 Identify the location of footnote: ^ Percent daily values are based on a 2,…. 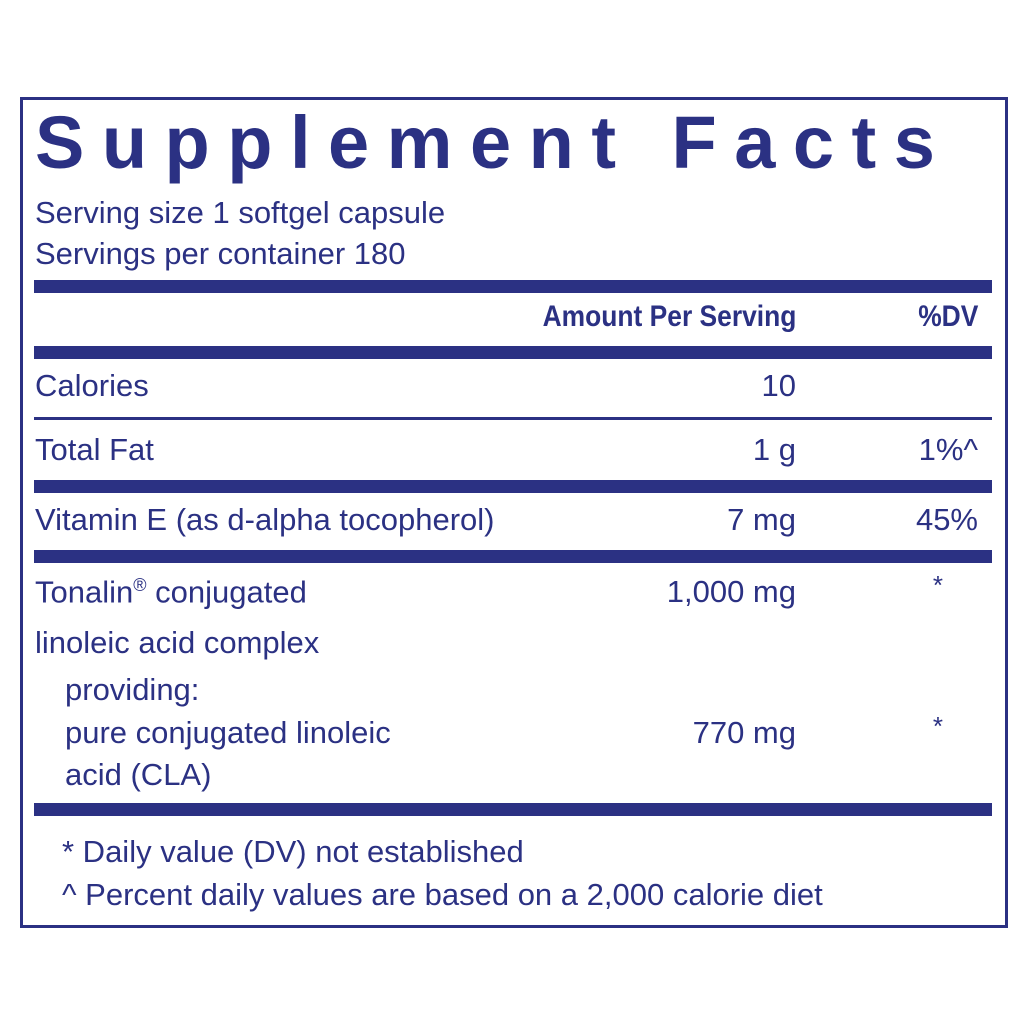
(442, 894).